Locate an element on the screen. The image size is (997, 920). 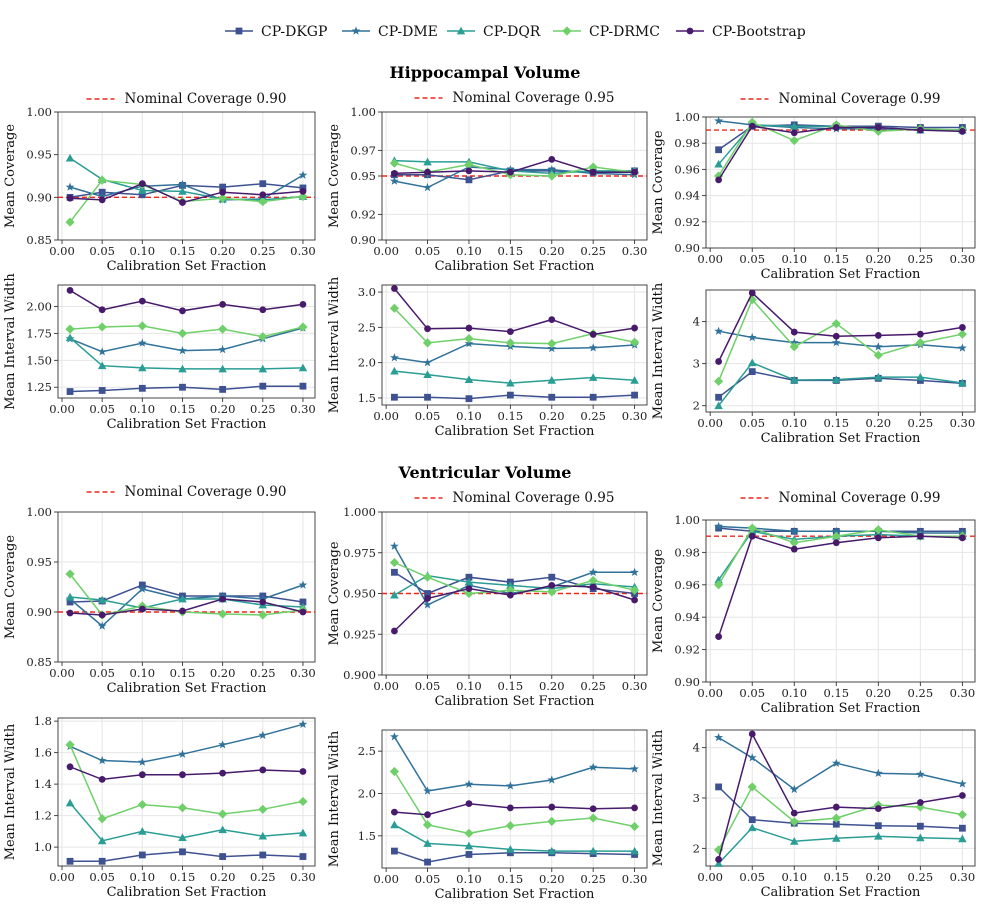
series-cp-drmc is located at coordinates (840, 340).